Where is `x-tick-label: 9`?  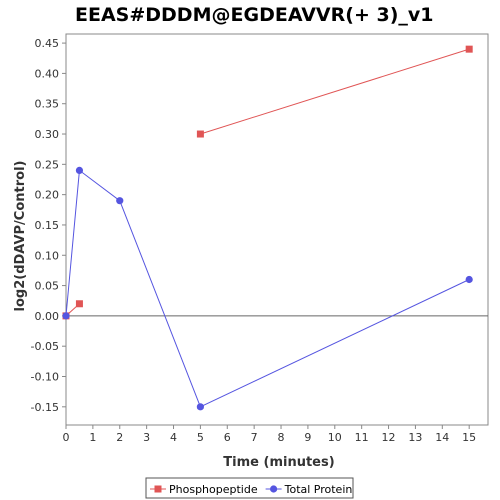
x-tick-label: 9 is located at coordinates (307, 437).